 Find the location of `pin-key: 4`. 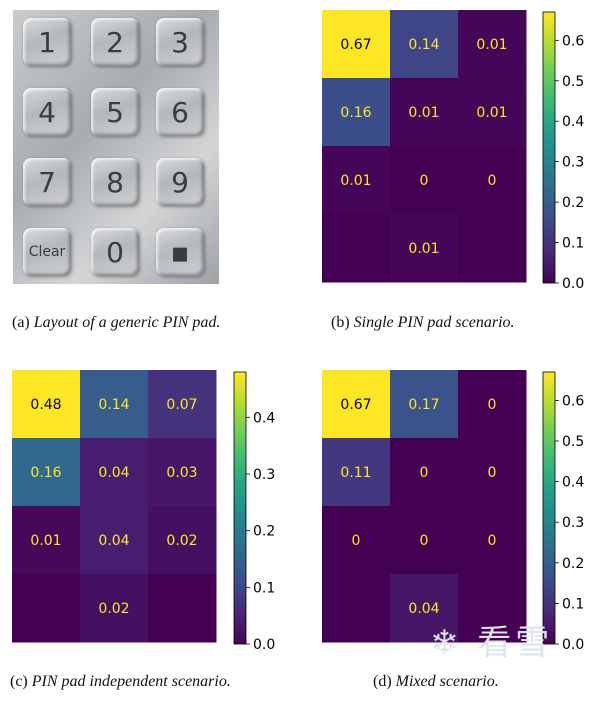

pin-key: 4 is located at coordinates (47, 112).